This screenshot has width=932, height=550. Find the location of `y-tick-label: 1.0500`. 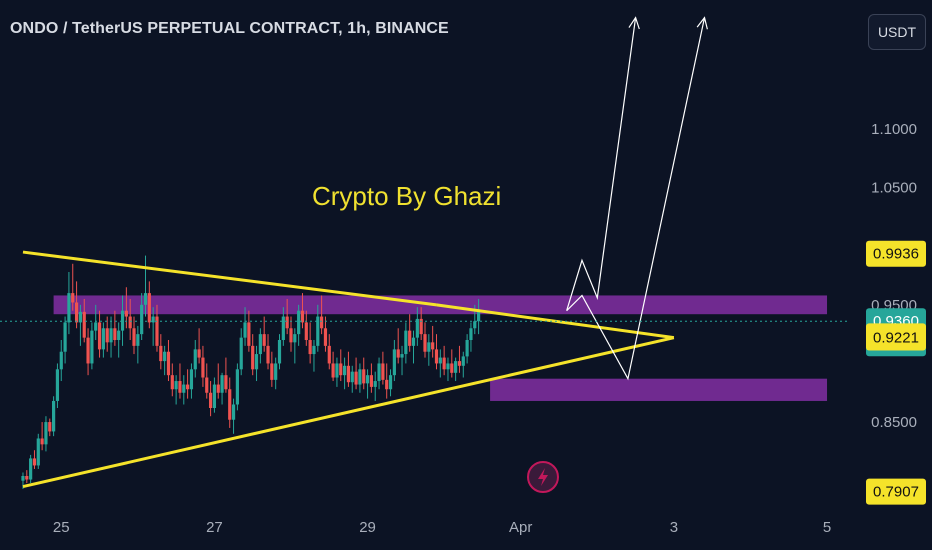

y-tick-label: 1.0500 is located at coordinates (894, 188).